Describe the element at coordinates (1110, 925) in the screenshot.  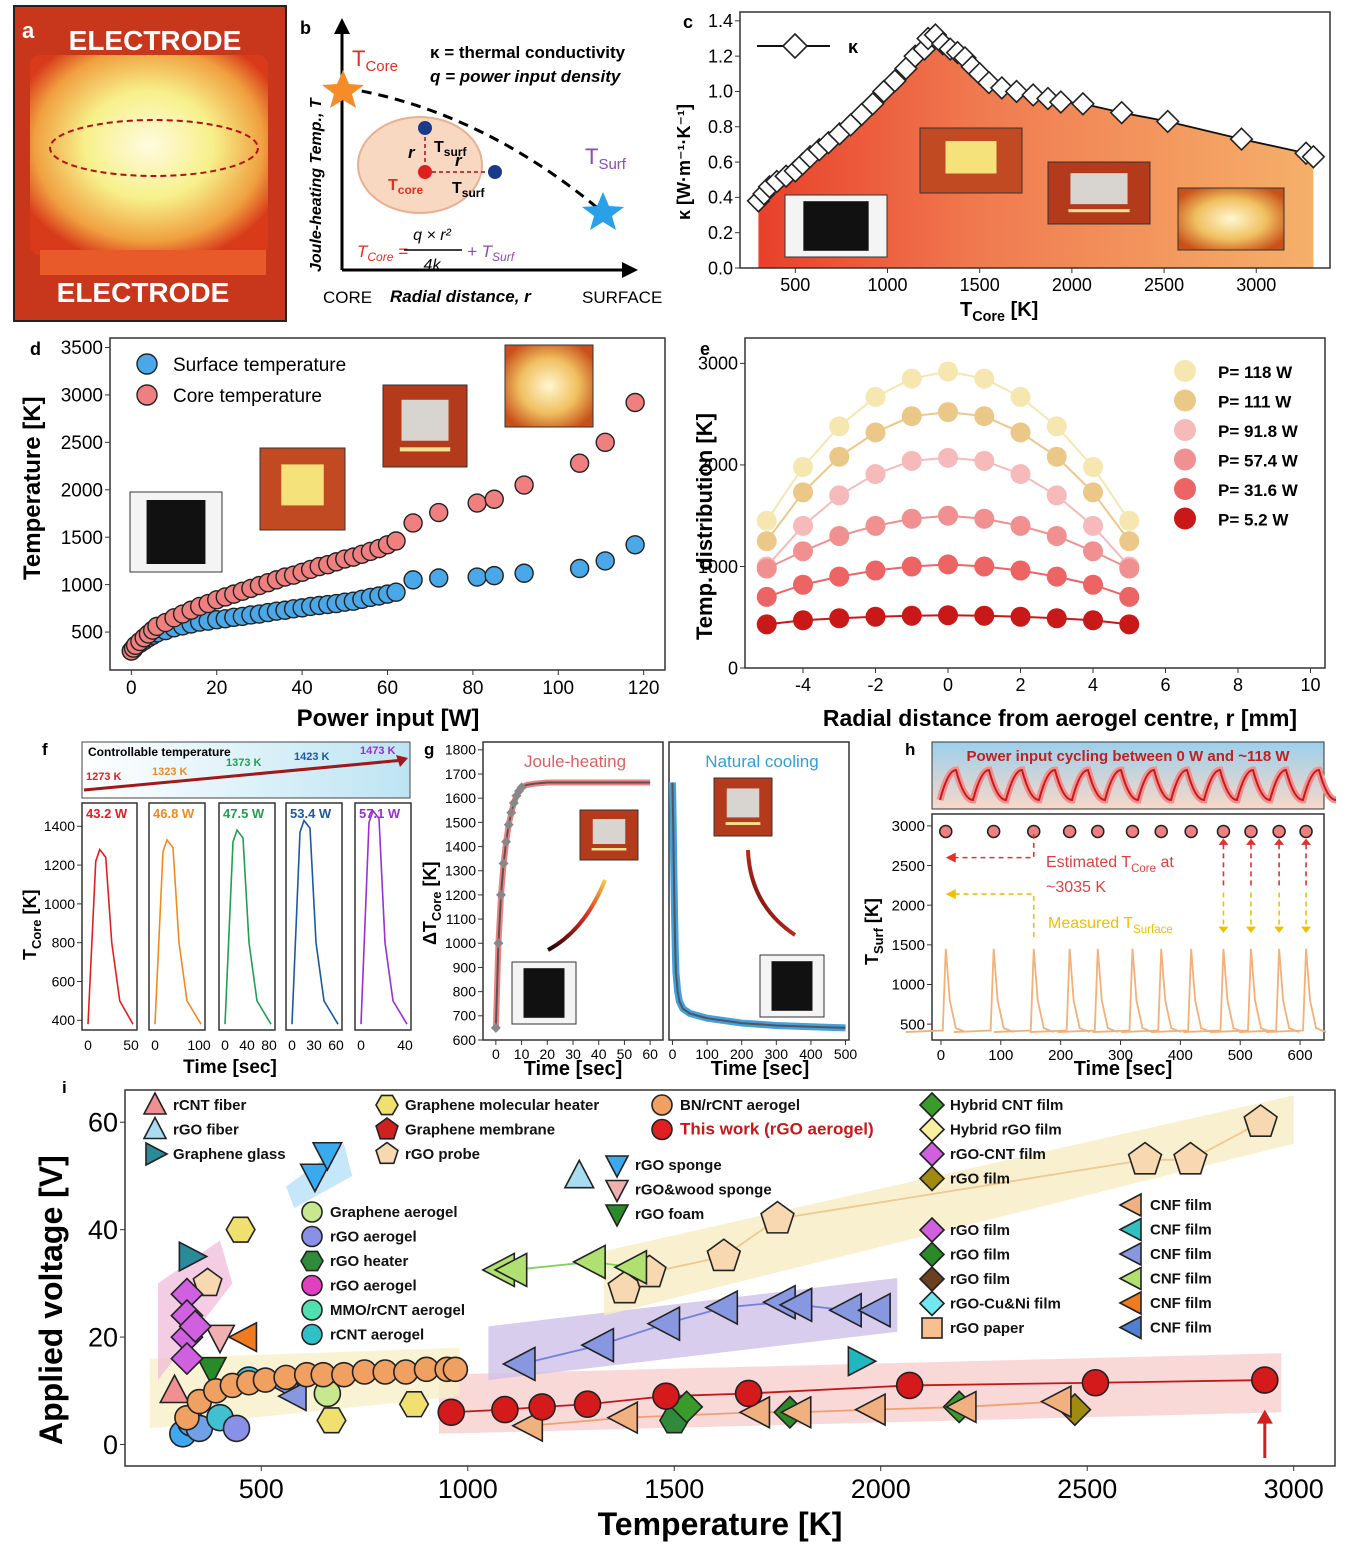
I see `h-measured-label: Measured TSurface` at that location.